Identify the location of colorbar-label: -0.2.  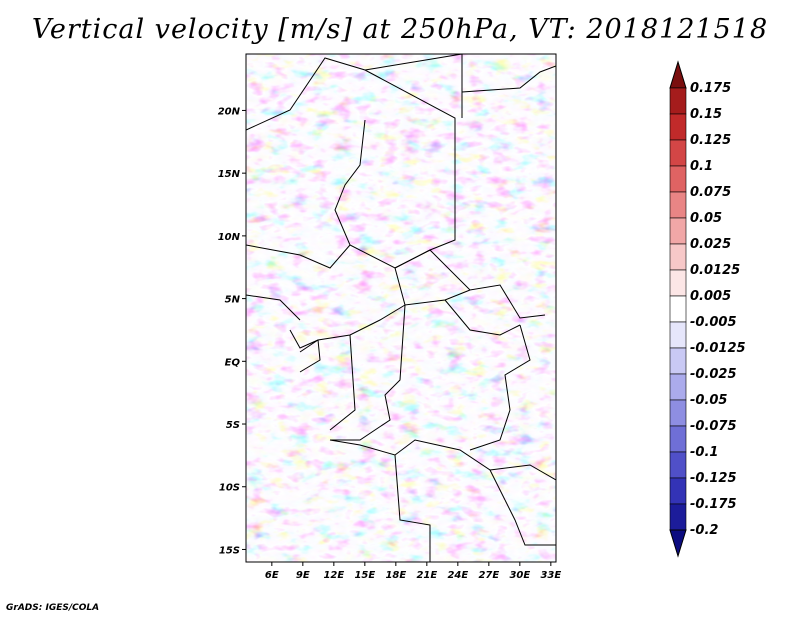
(704, 530).